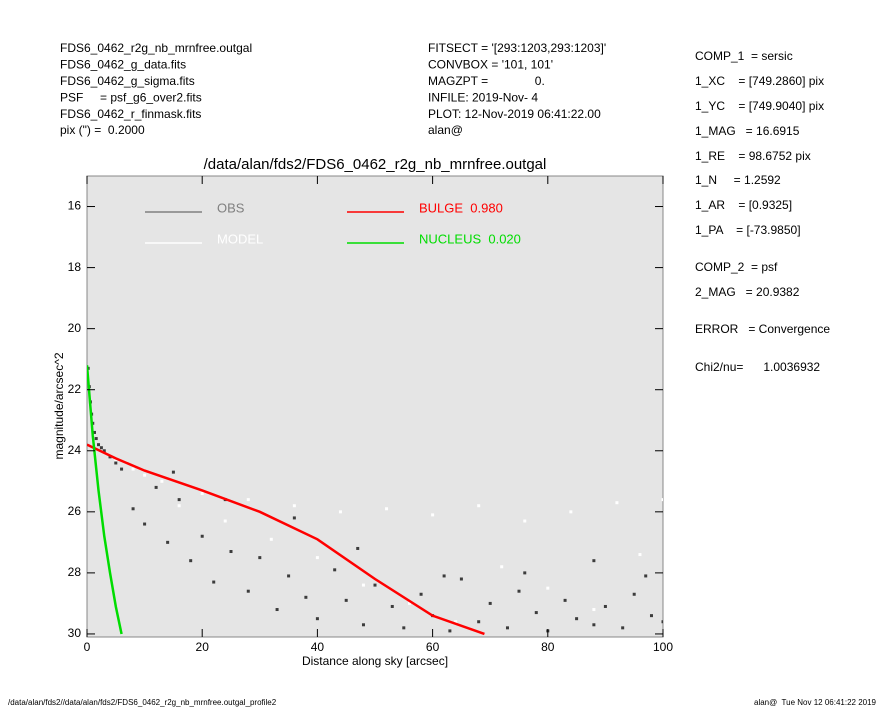  What do you see at coordinates (203, 647) in the screenshot?
I see `x-tick-label: 20` at bounding box center [203, 647].